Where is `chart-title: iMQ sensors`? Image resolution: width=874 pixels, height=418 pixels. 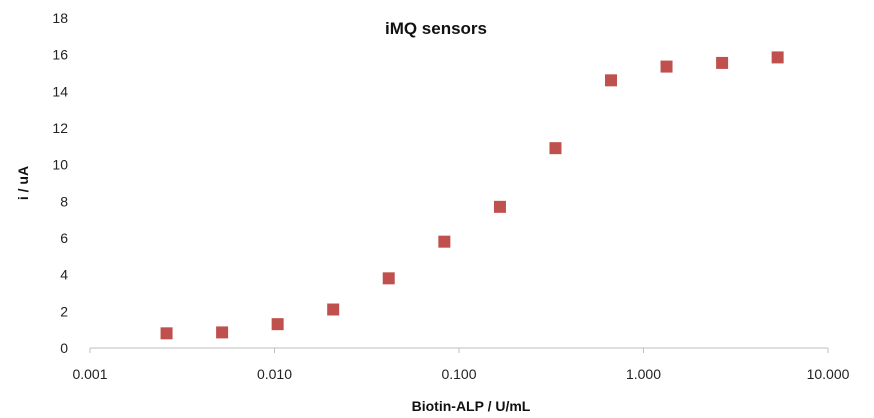 chart-title: iMQ sensors is located at coordinates (436, 28).